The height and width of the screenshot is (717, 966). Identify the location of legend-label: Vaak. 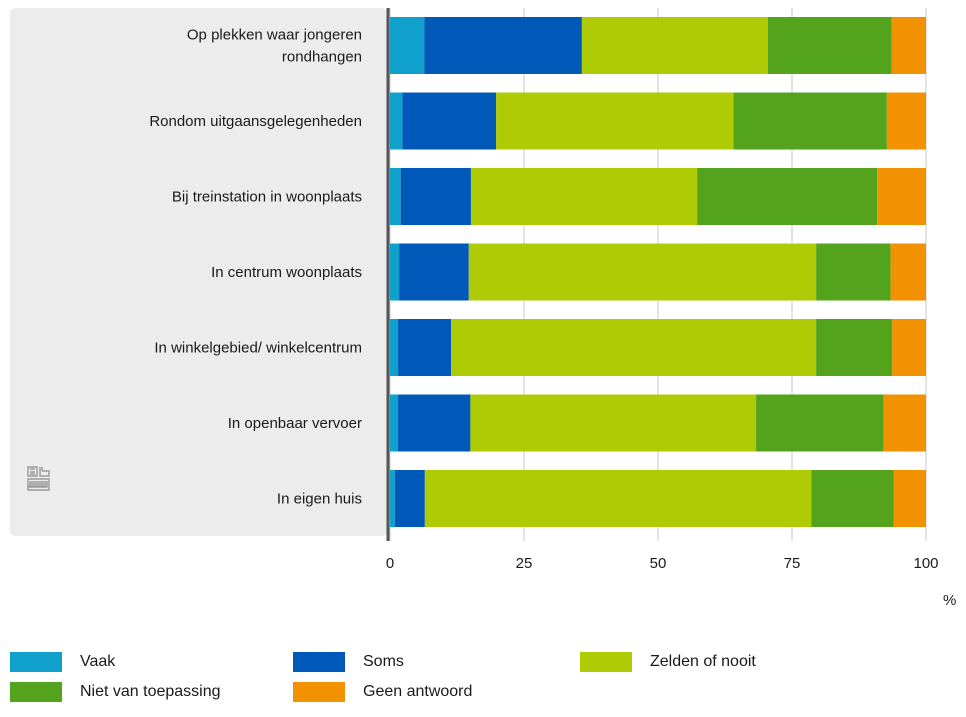
(98, 661).